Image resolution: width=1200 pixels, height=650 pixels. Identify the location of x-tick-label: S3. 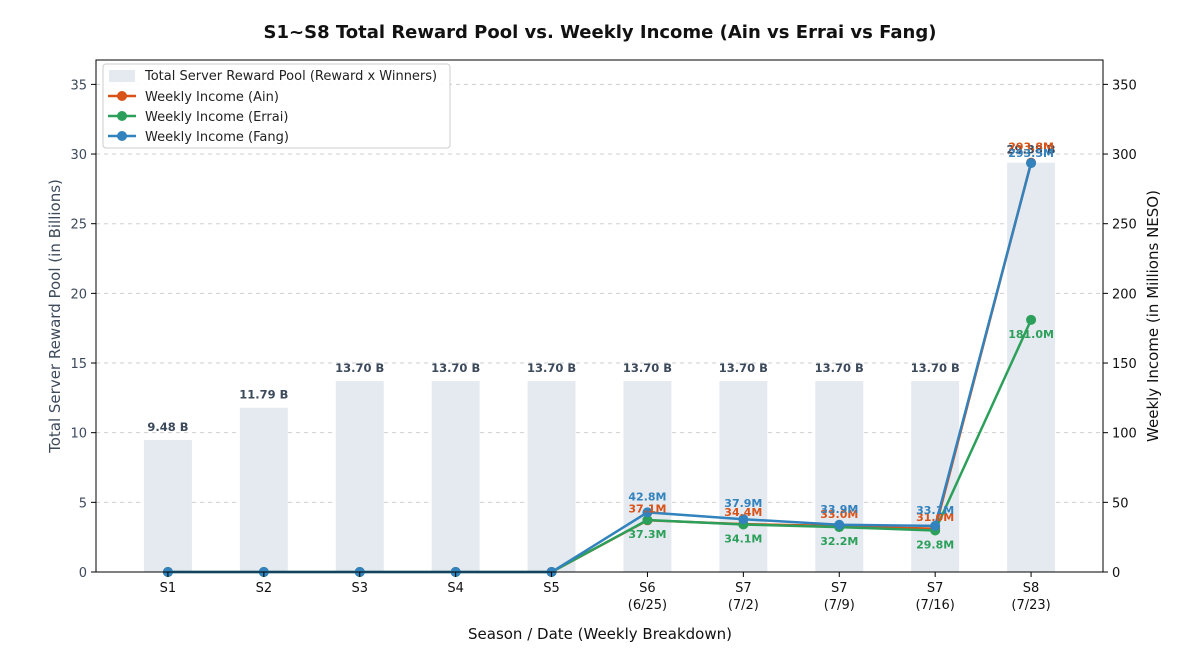
(359, 588).